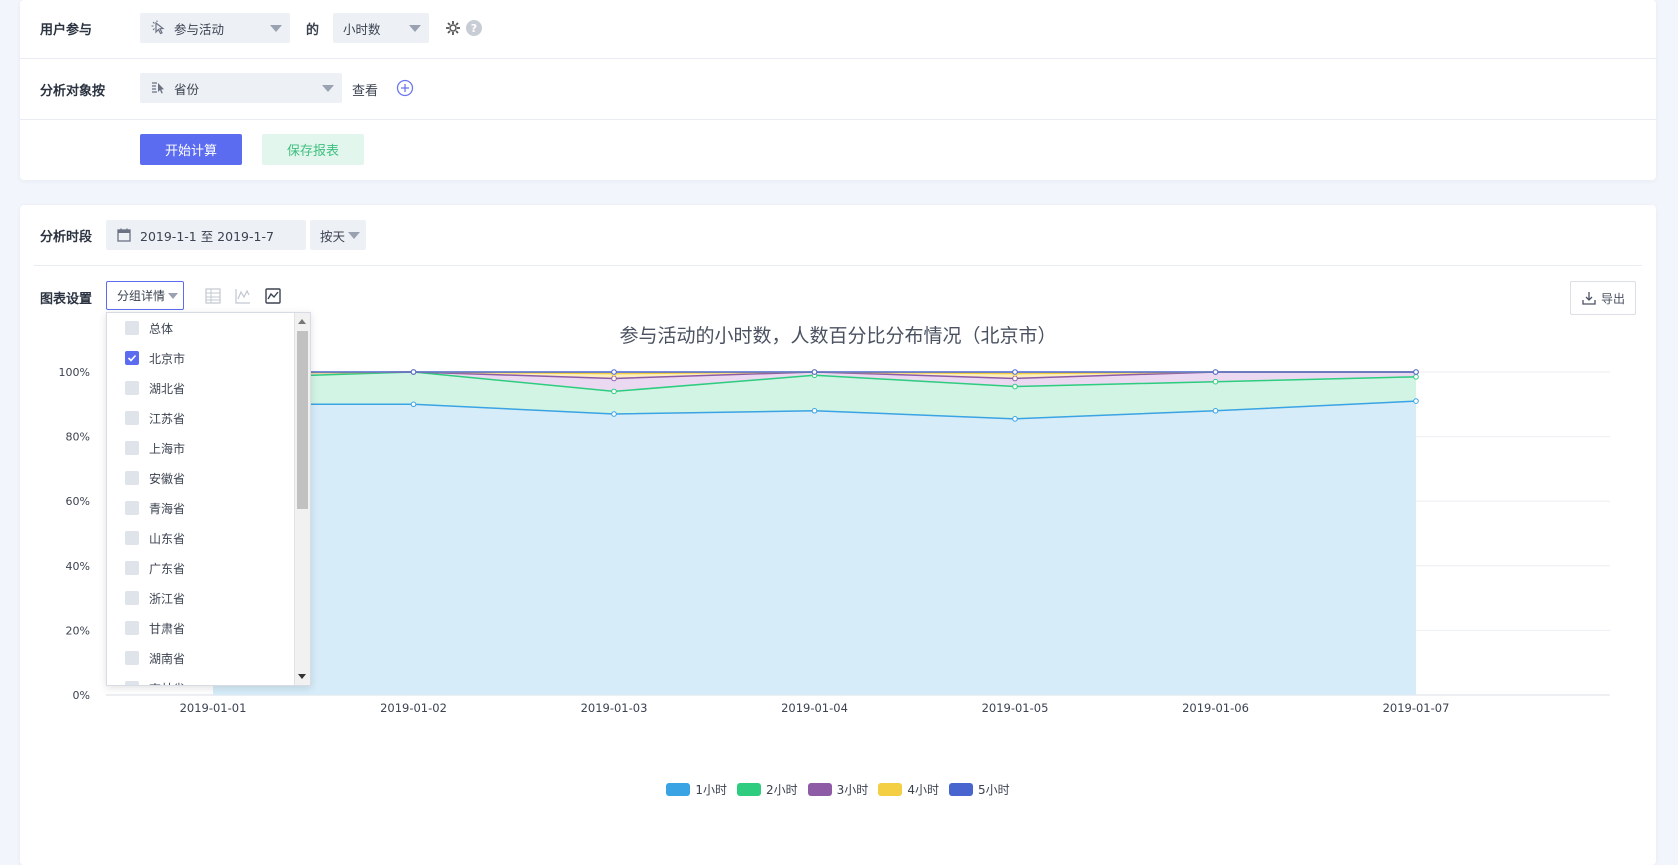 This screenshot has width=1678, height=865. What do you see at coordinates (993, 790) in the screenshot?
I see `legend-label: 5小时` at bounding box center [993, 790].